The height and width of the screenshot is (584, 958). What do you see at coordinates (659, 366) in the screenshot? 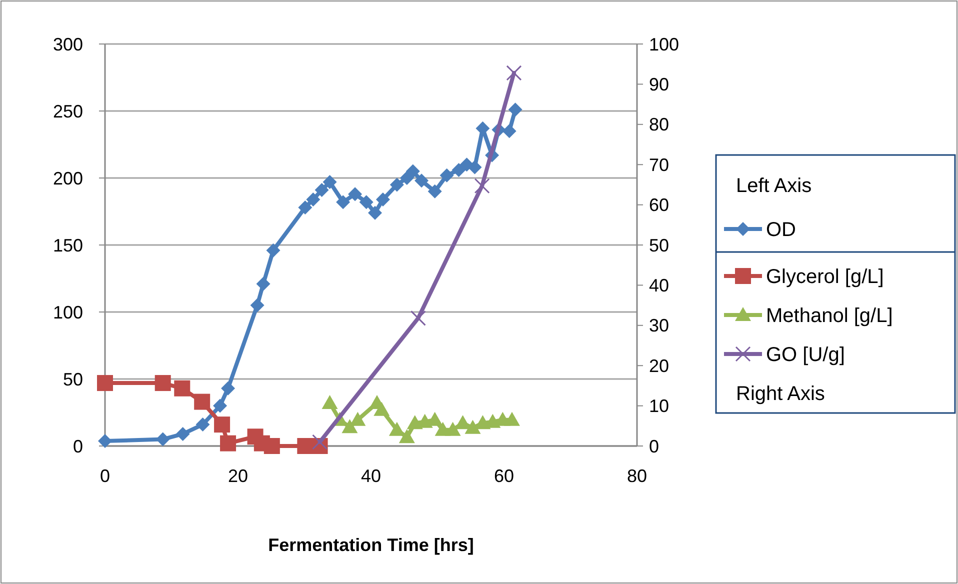
I see `y2-tick-label: 20` at bounding box center [659, 366].